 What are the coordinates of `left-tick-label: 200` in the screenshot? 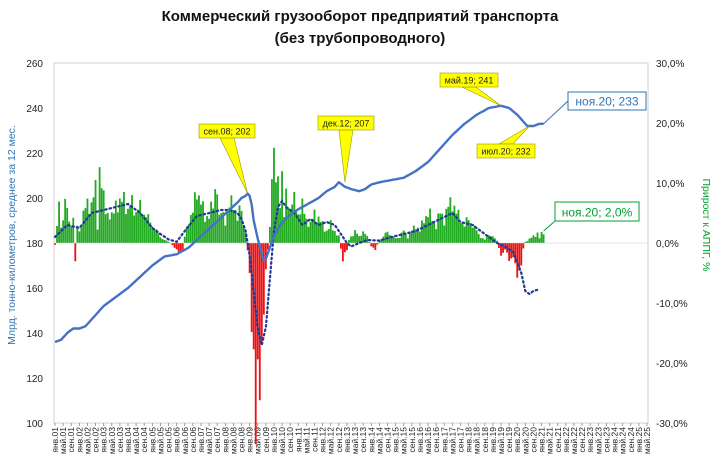 It's located at (34, 199).